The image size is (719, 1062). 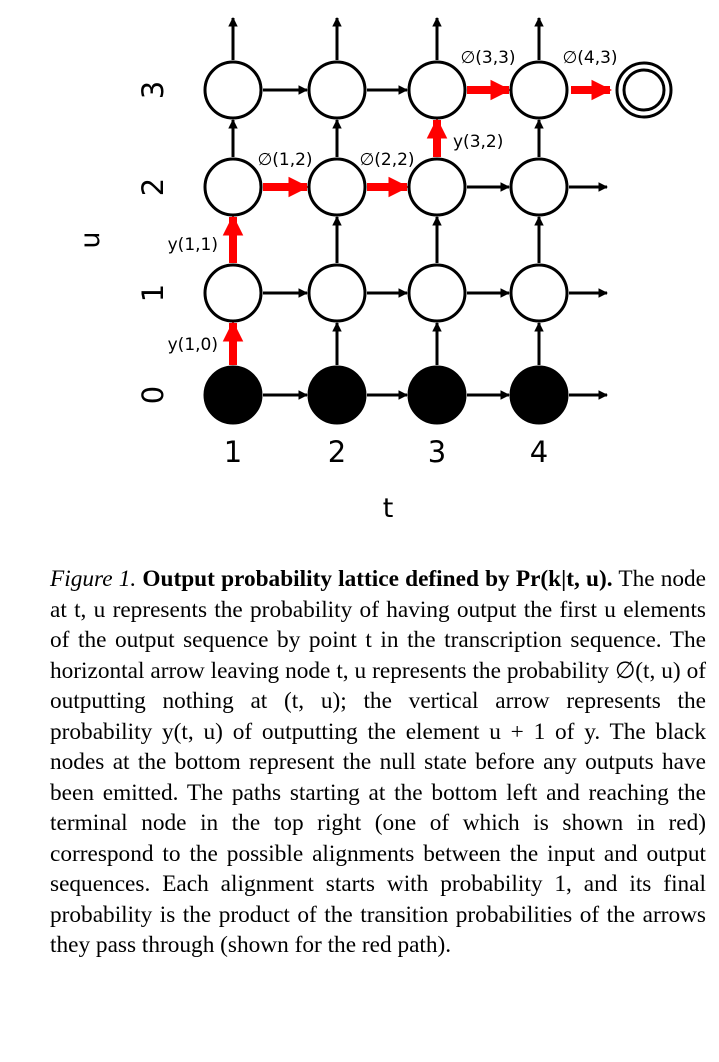 What do you see at coordinates (337, 187) in the screenshot?
I see `lattice-node-t2-u2` at bounding box center [337, 187].